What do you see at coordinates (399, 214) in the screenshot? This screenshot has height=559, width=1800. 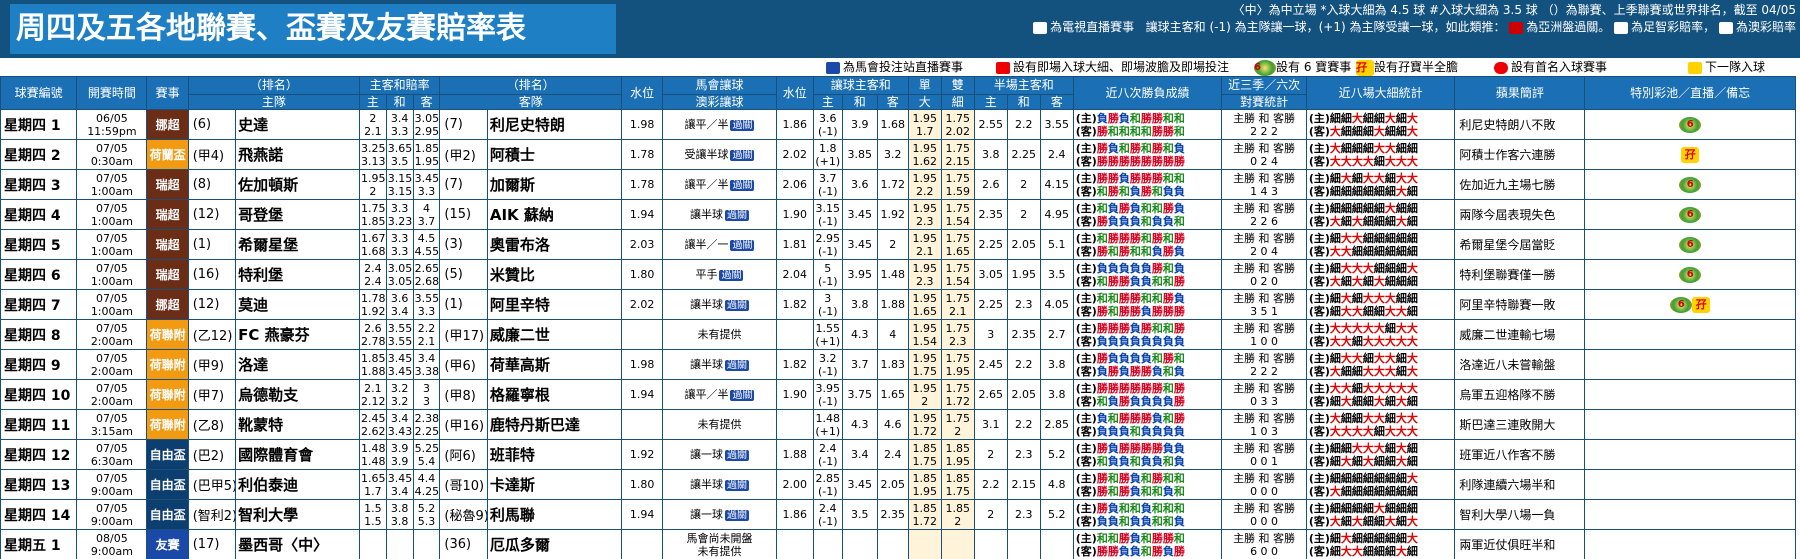 I see `hda-draw: 3.3 3.23` at bounding box center [399, 214].